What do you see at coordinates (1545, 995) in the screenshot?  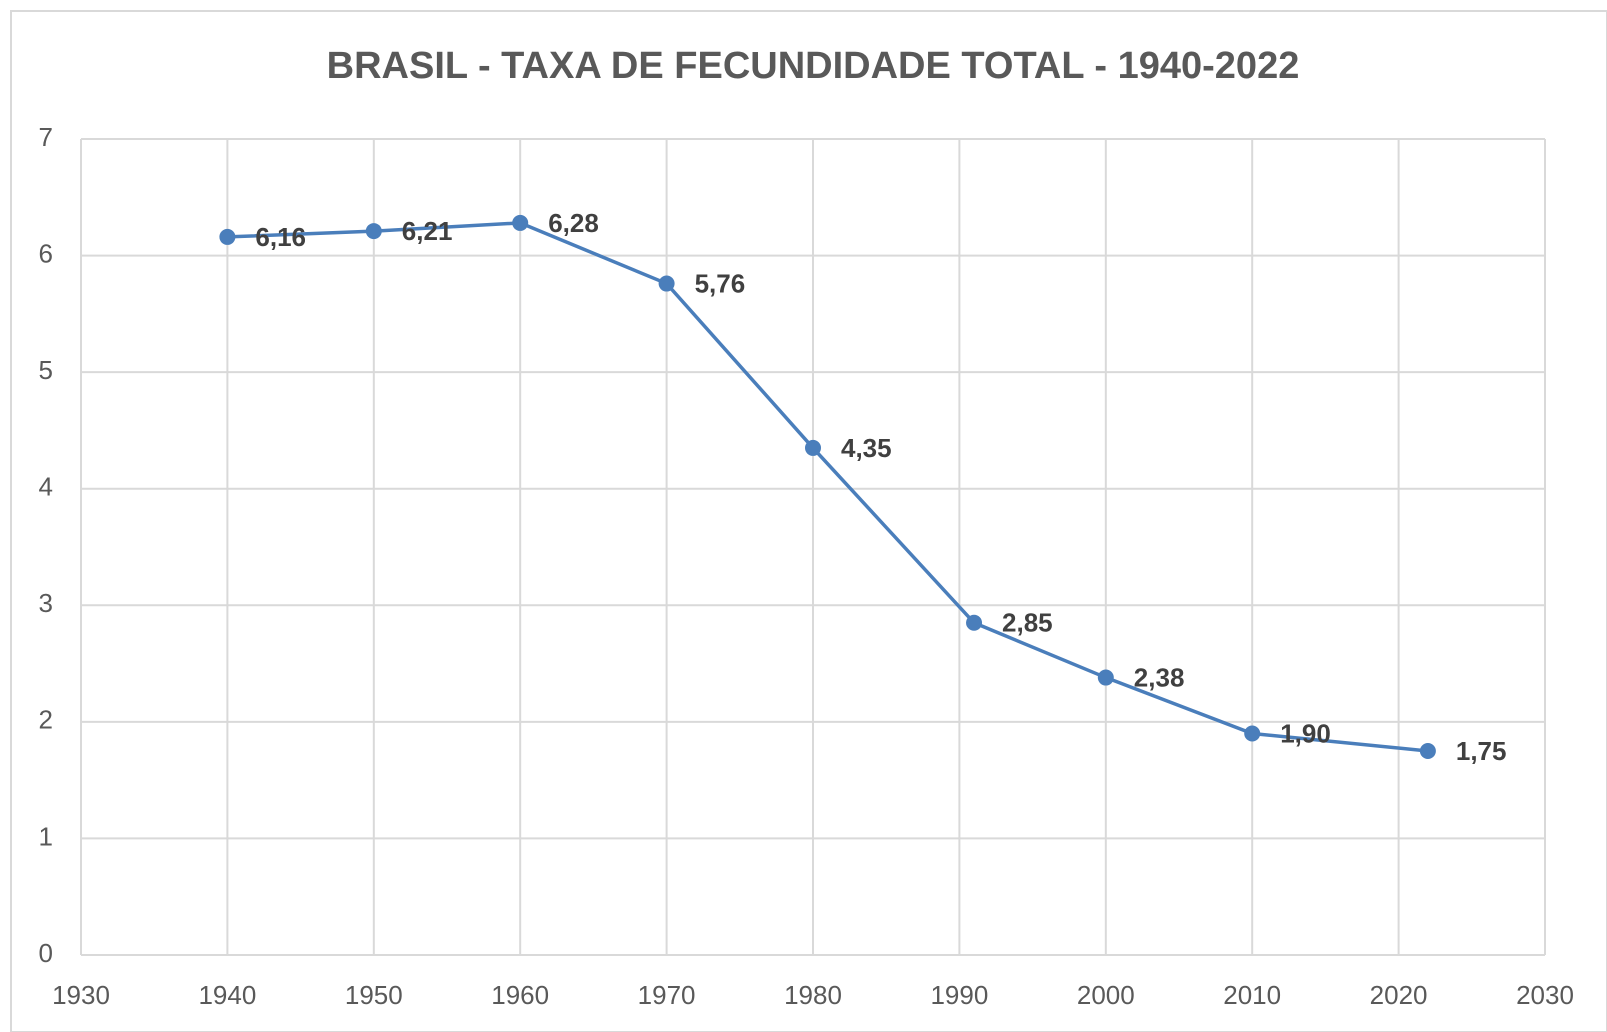 I see `x-tick-label: 2030` at bounding box center [1545, 995].